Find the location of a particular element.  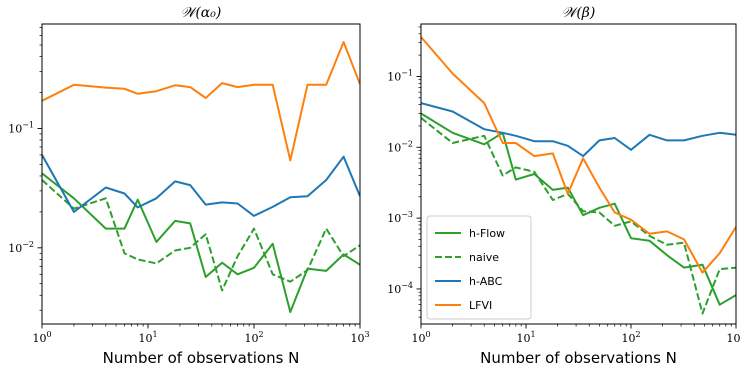

series-line-naive is located at coordinates (201, 235).